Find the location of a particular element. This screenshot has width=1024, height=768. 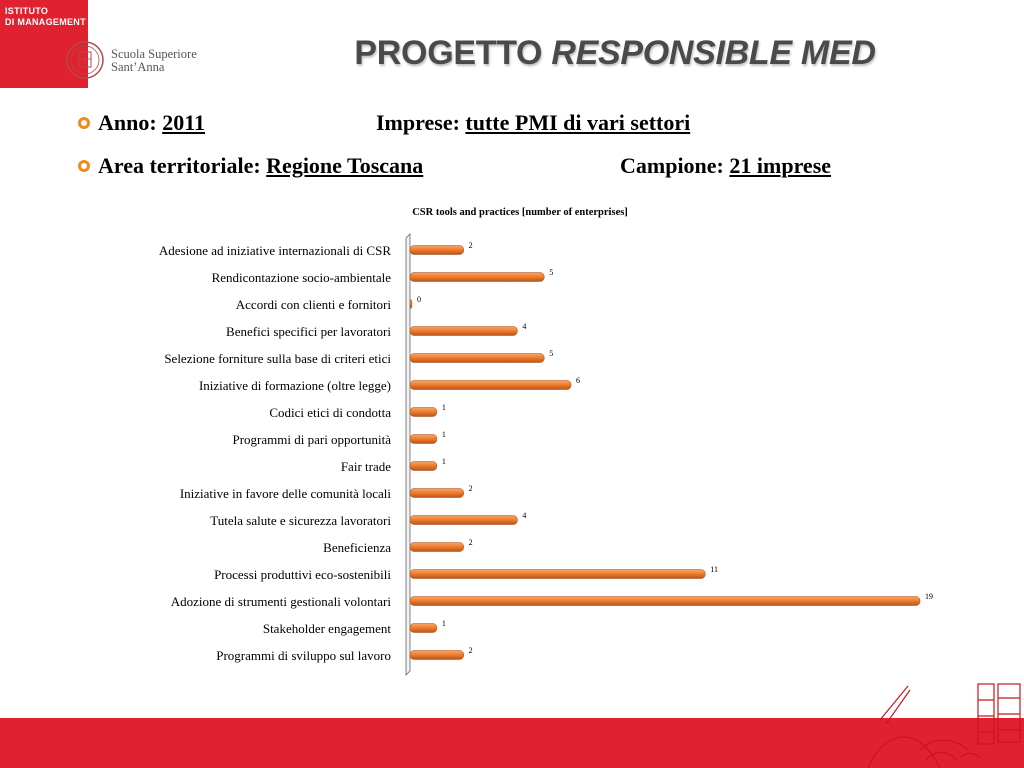

badge-line-2: DI MANAGEMENT is located at coordinates (45, 22).